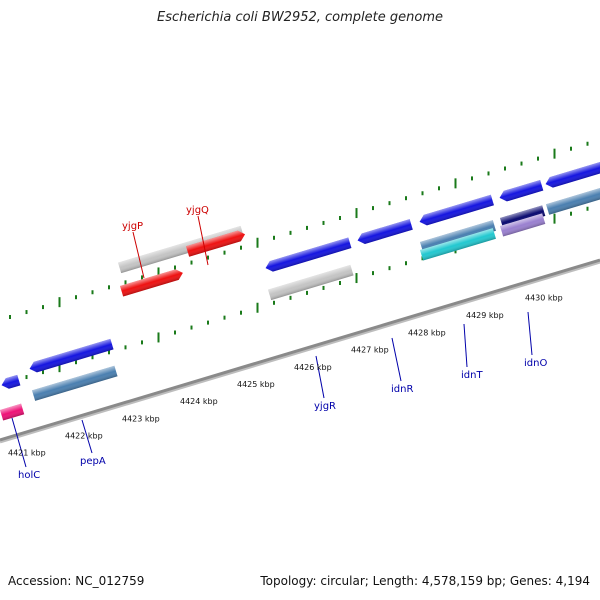 This screenshot has height=600, width=600. I want to click on cds-yjgP, so click(151, 283).